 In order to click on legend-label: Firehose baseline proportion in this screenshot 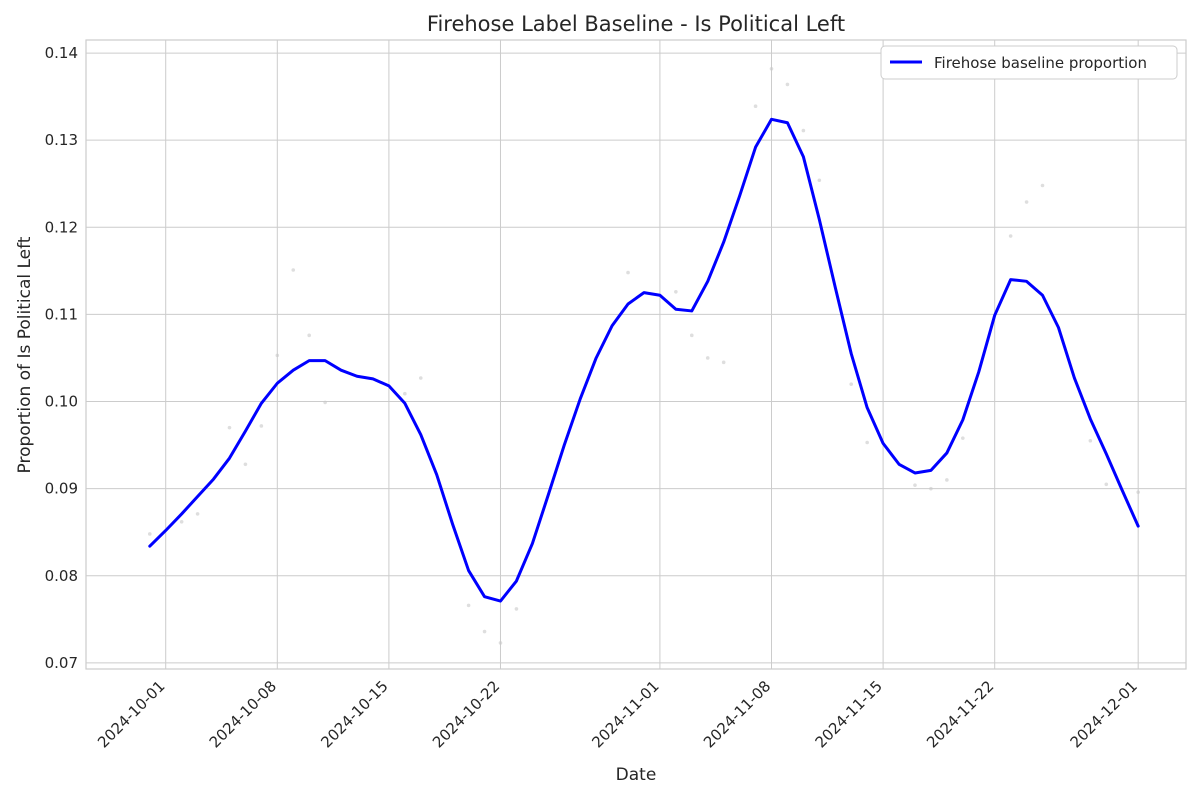, I will do `click(1040, 63)`.